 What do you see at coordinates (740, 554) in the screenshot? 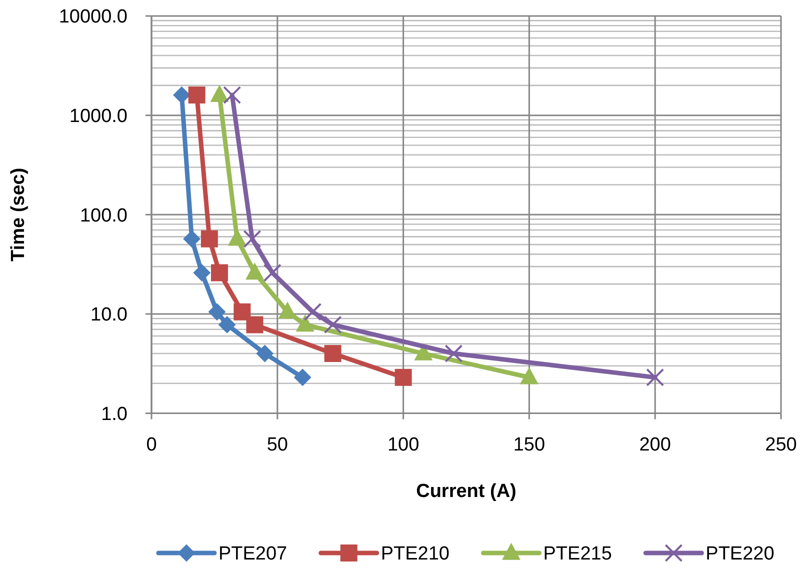
I see `legend-label: PTE220` at bounding box center [740, 554].